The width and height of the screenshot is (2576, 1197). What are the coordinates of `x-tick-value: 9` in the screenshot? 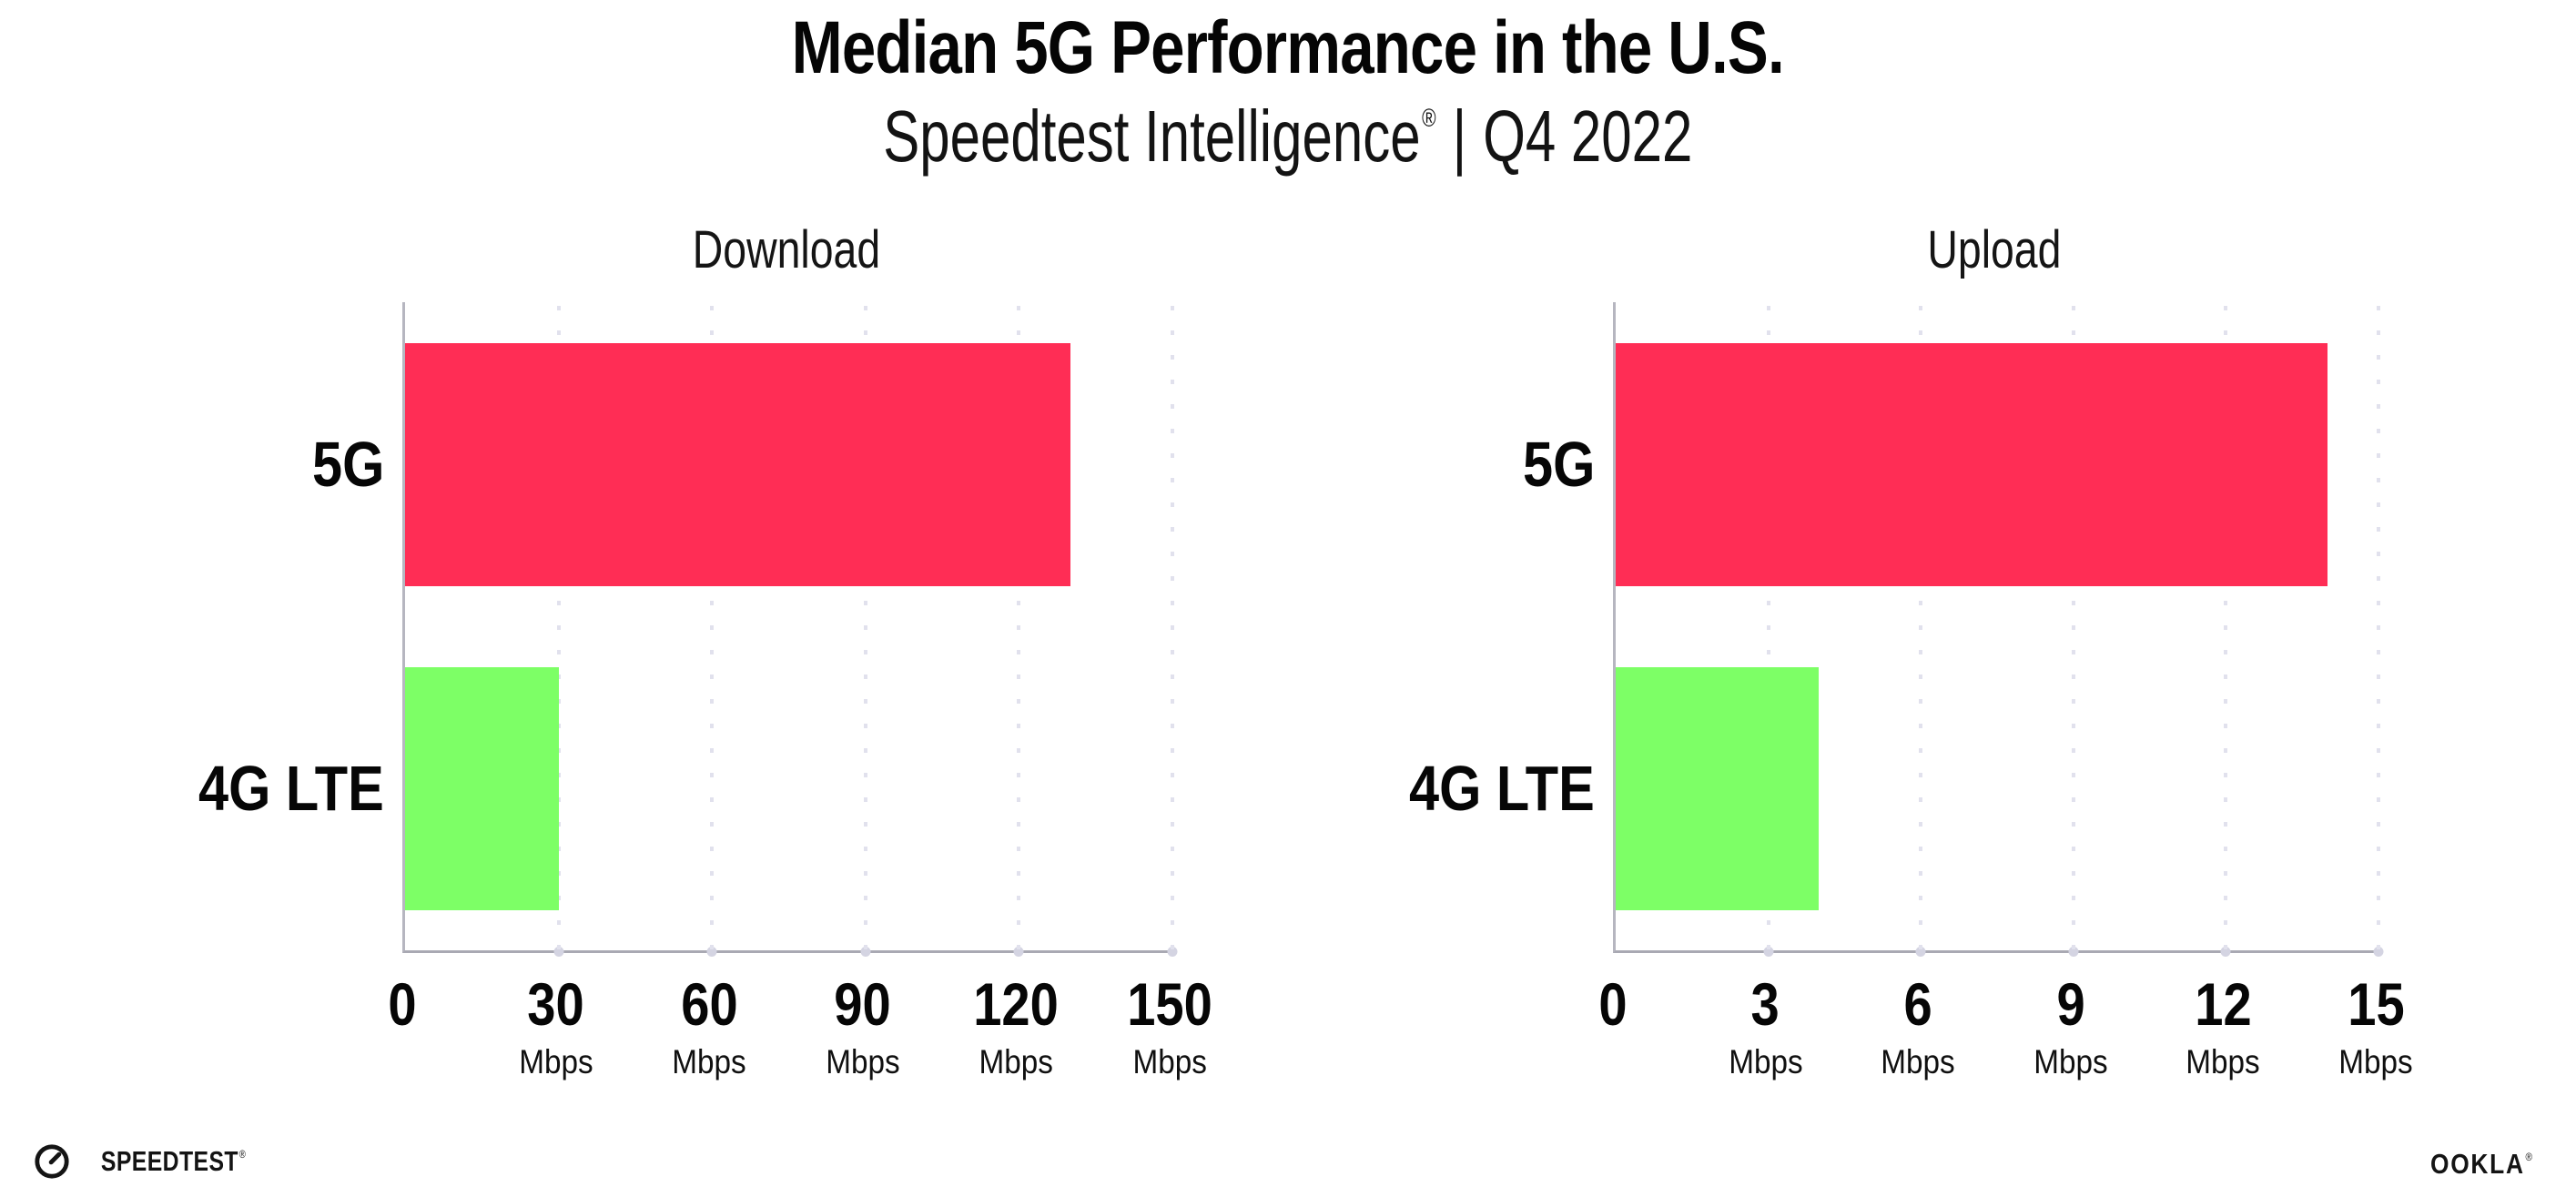 It's located at (2070, 1004).